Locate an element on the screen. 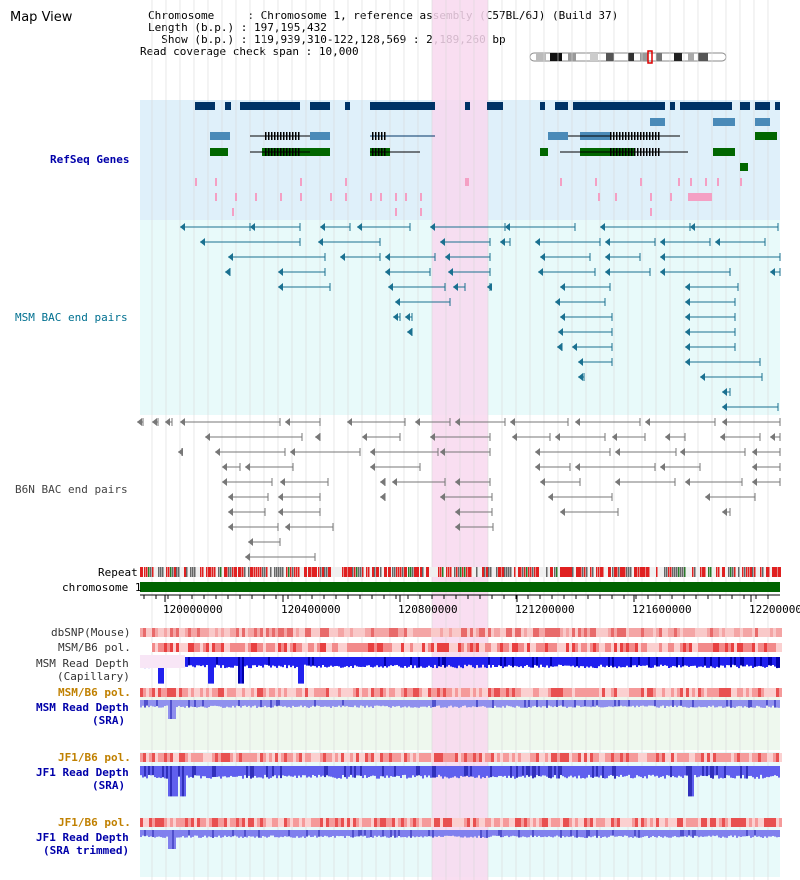 The width and height of the screenshot is (800, 880). refseq-genes-label: RefSeq Genes is located at coordinates (90, 159).